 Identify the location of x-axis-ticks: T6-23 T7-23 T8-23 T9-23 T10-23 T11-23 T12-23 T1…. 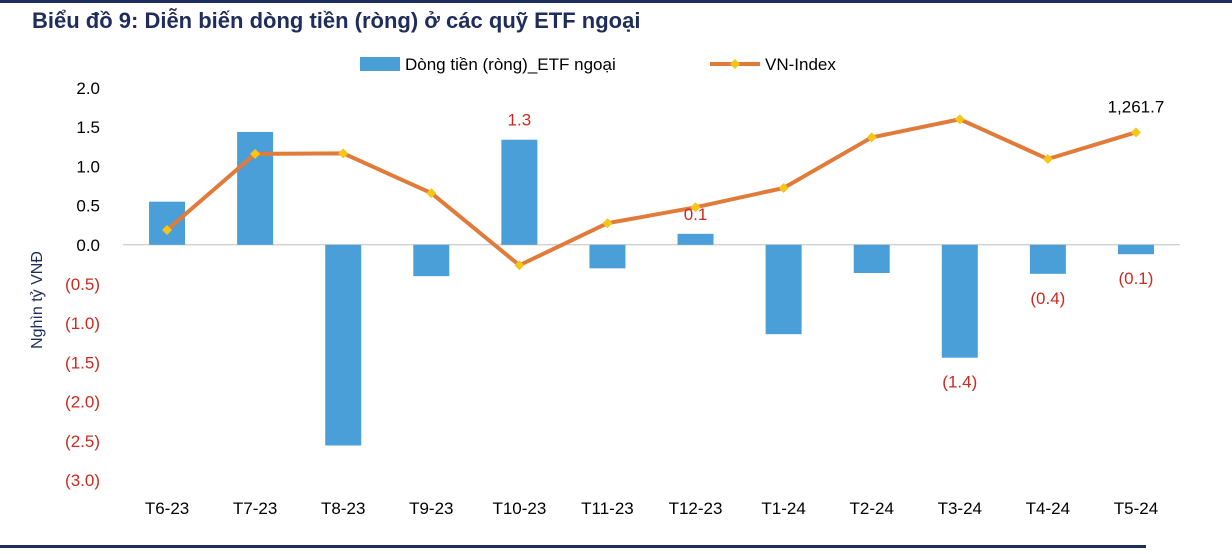
(651, 508).